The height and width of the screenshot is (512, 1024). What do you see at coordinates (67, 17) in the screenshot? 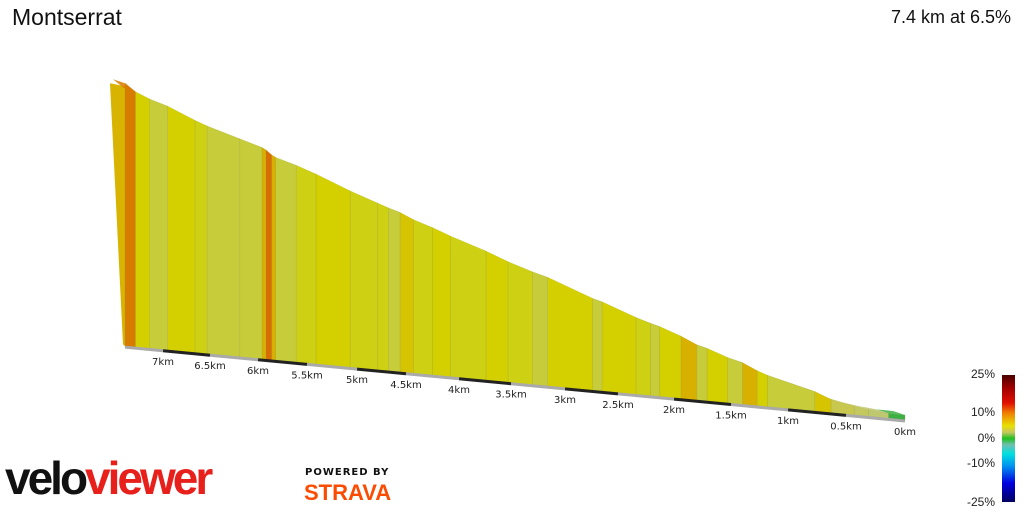
I see `page-title: Montserrat` at bounding box center [67, 17].